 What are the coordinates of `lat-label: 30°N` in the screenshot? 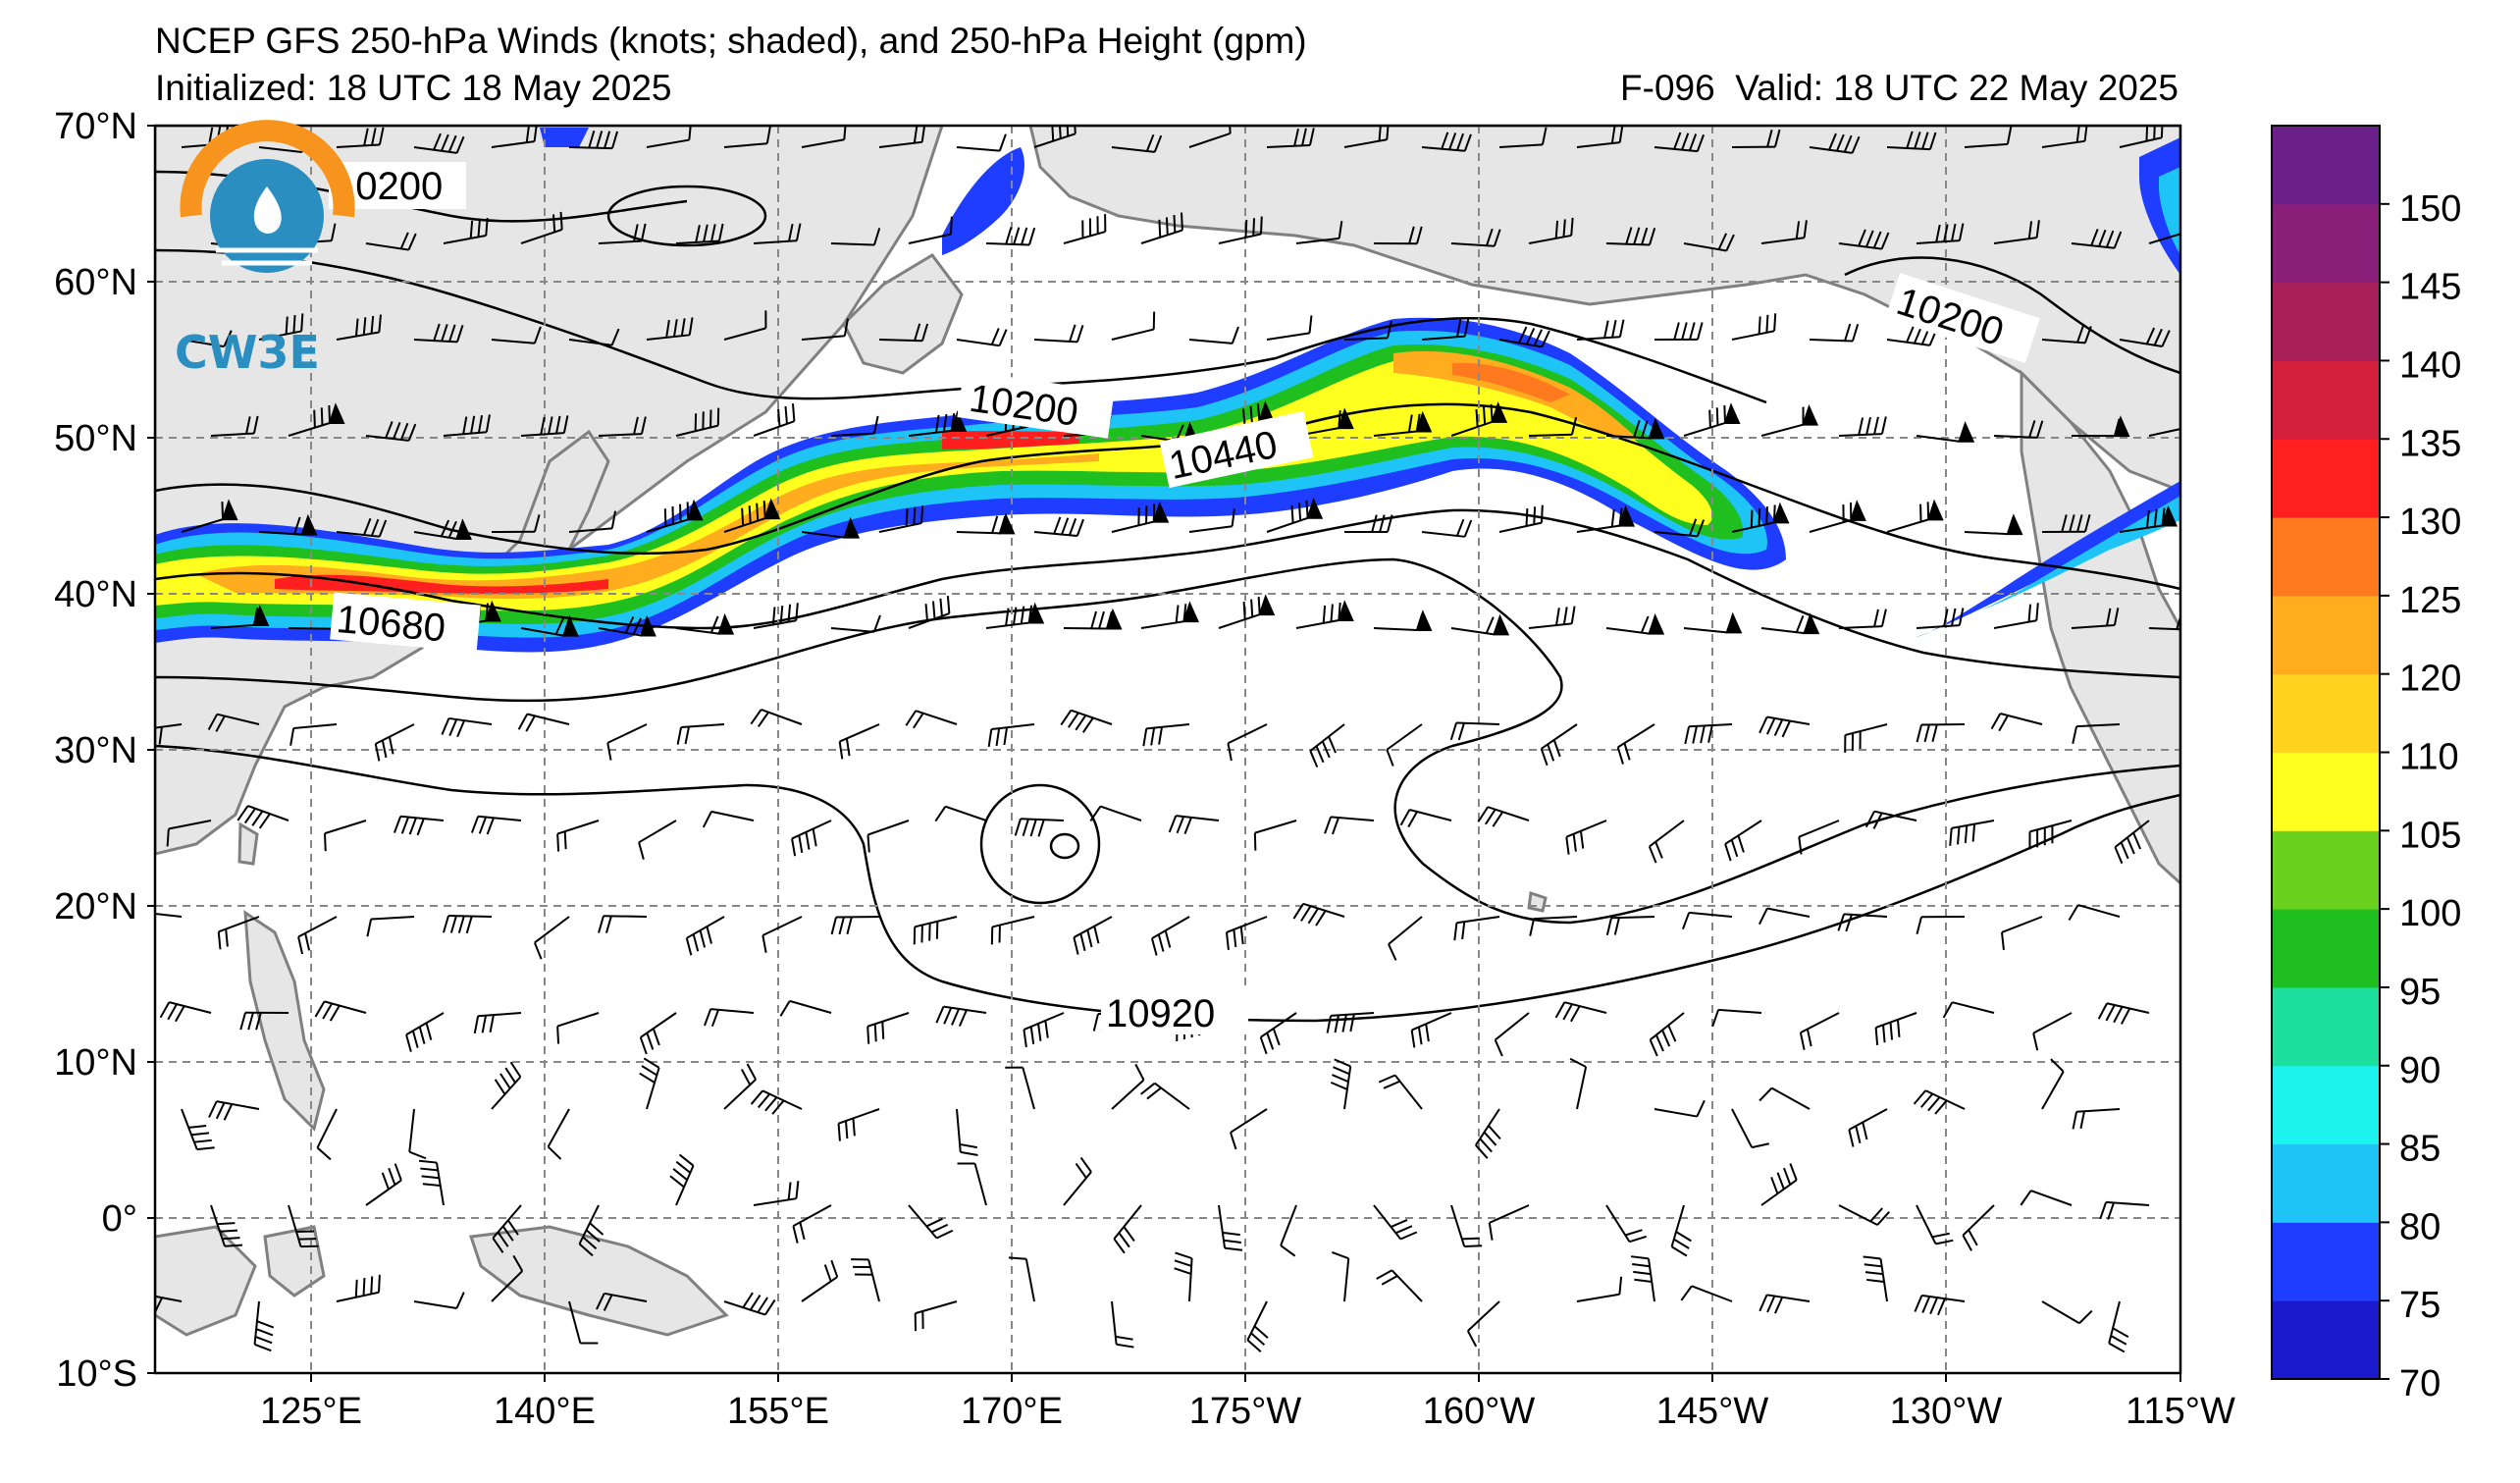 It's located at (95, 750).